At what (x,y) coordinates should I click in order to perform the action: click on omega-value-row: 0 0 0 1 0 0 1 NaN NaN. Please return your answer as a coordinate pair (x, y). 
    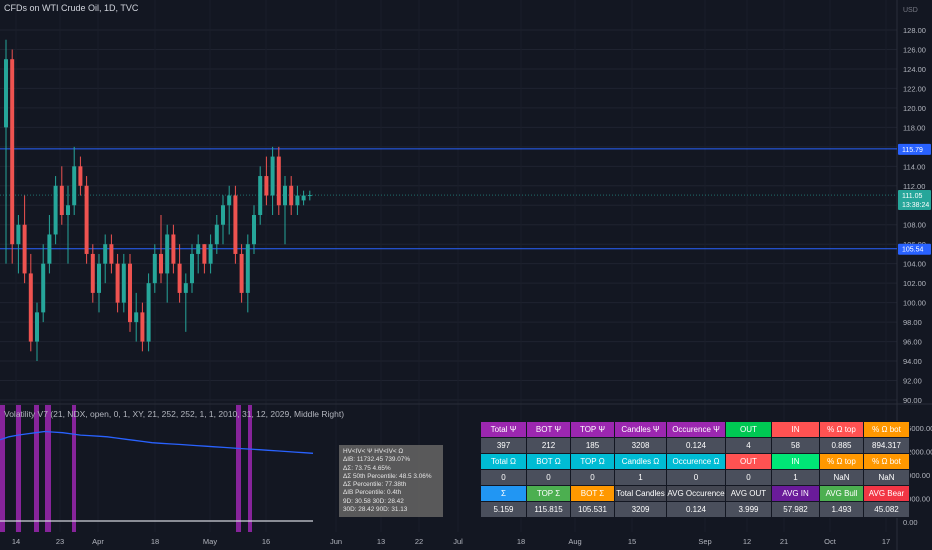
    Looking at the image, I should click on (695, 477).